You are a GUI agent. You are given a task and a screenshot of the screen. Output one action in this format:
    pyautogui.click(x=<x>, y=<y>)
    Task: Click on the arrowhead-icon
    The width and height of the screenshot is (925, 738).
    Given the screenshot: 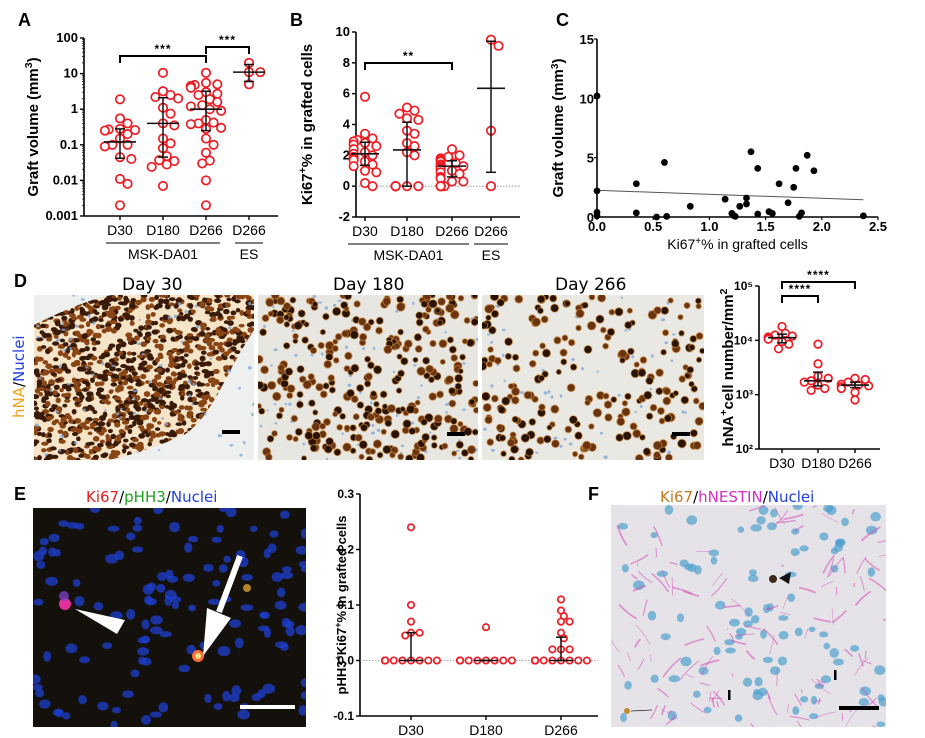 What is the action you would take?
    pyautogui.click(x=100, y=621)
    